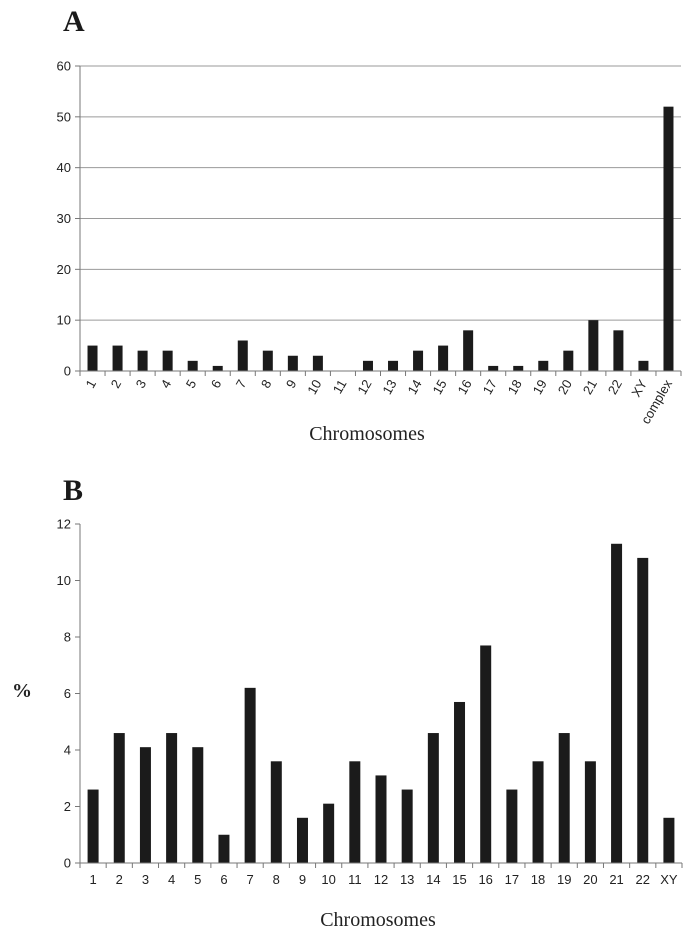 The width and height of the screenshot is (689, 931). What do you see at coordinates (590, 387) in the screenshot?
I see `x-tick-label-a: 21` at bounding box center [590, 387].